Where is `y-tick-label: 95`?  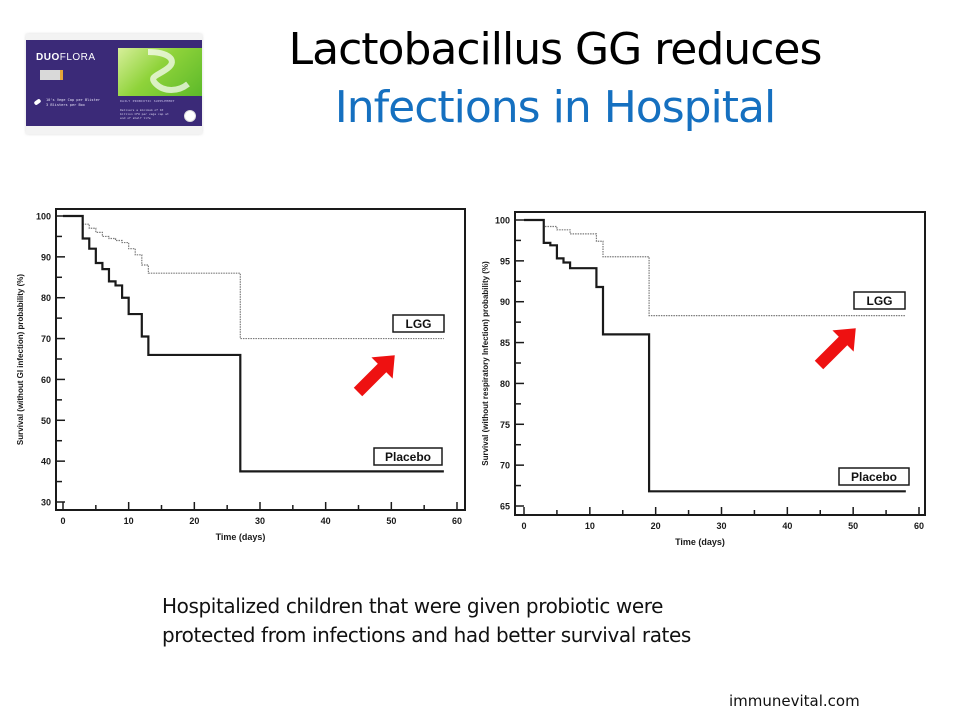 y-tick-label: 95 is located at coordinates (505, 261).